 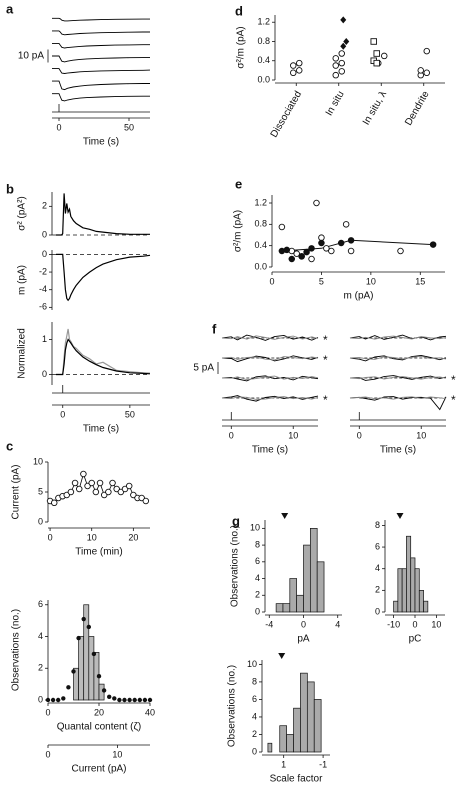 What do you see at coordinates (254, 751) in the screenshot?
I see `y-tick-label: 0` at bounding box center [254, 751].